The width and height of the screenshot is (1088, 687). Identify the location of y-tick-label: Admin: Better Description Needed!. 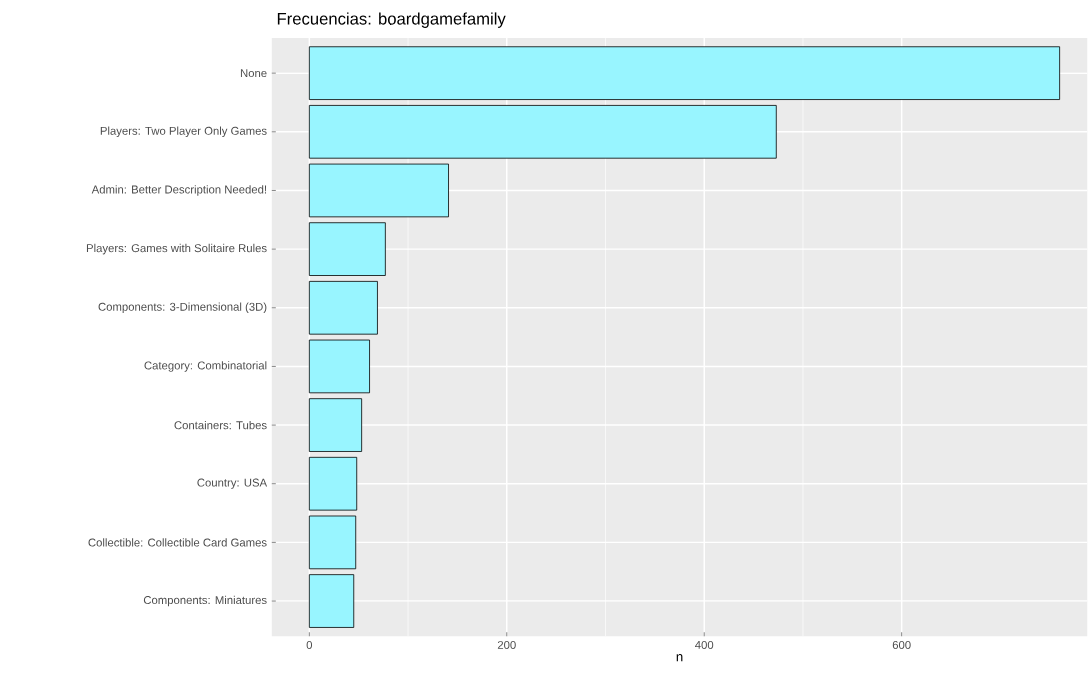
(179, 190).